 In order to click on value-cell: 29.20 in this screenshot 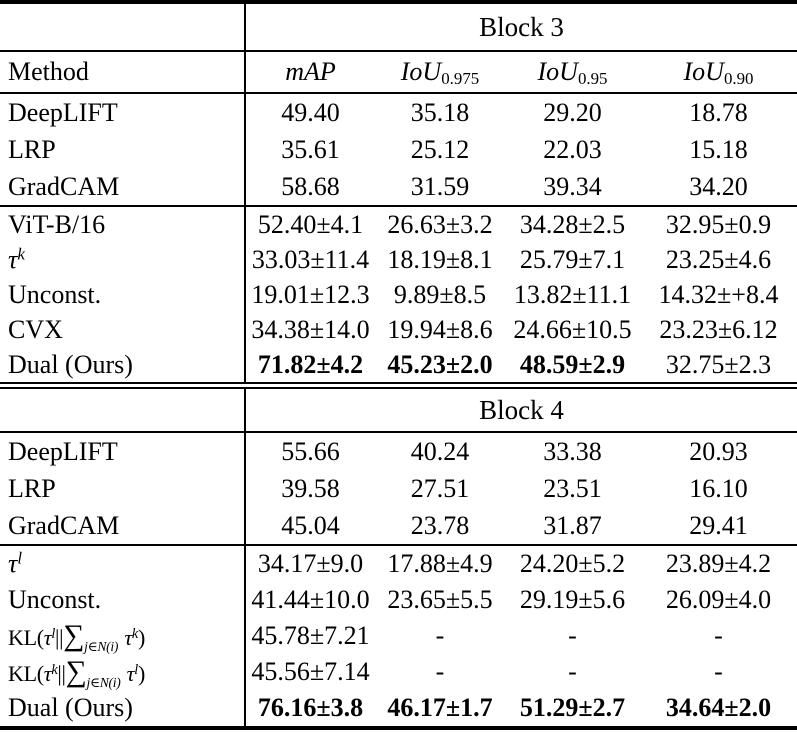, I will do `click(572, 111)`.